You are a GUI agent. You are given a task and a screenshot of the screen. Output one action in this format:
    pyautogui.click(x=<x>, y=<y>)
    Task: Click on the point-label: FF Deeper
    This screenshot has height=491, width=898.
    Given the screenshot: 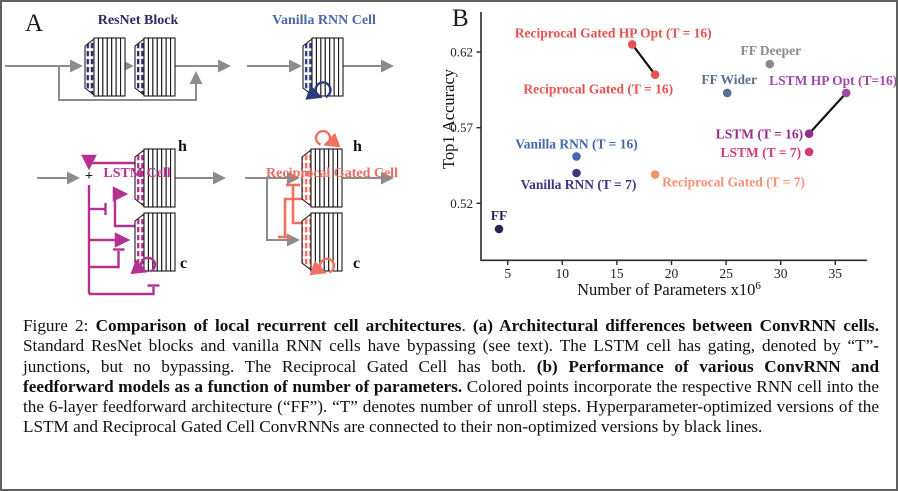 What is the action you would take?
    pyautogui.click(x=771, y=50)
    